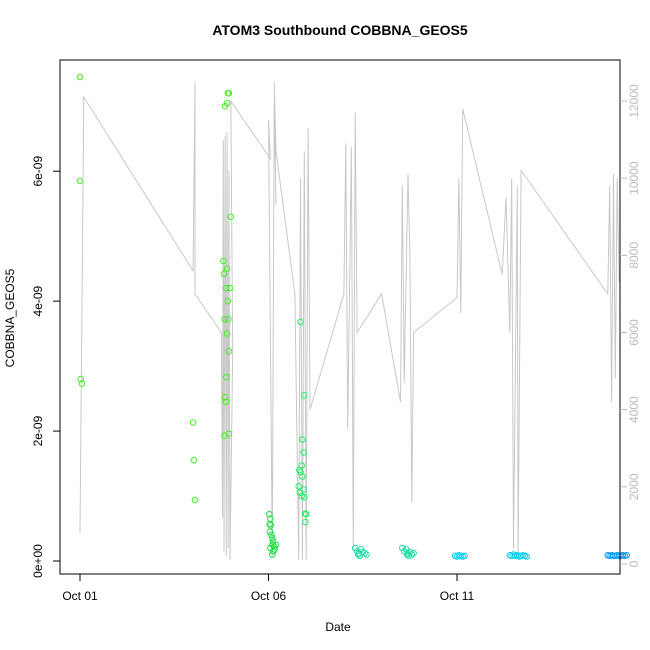  I want to click on y2-axis: 0 2000 4000 6000 8000 10000 12000, so click(630, 325).